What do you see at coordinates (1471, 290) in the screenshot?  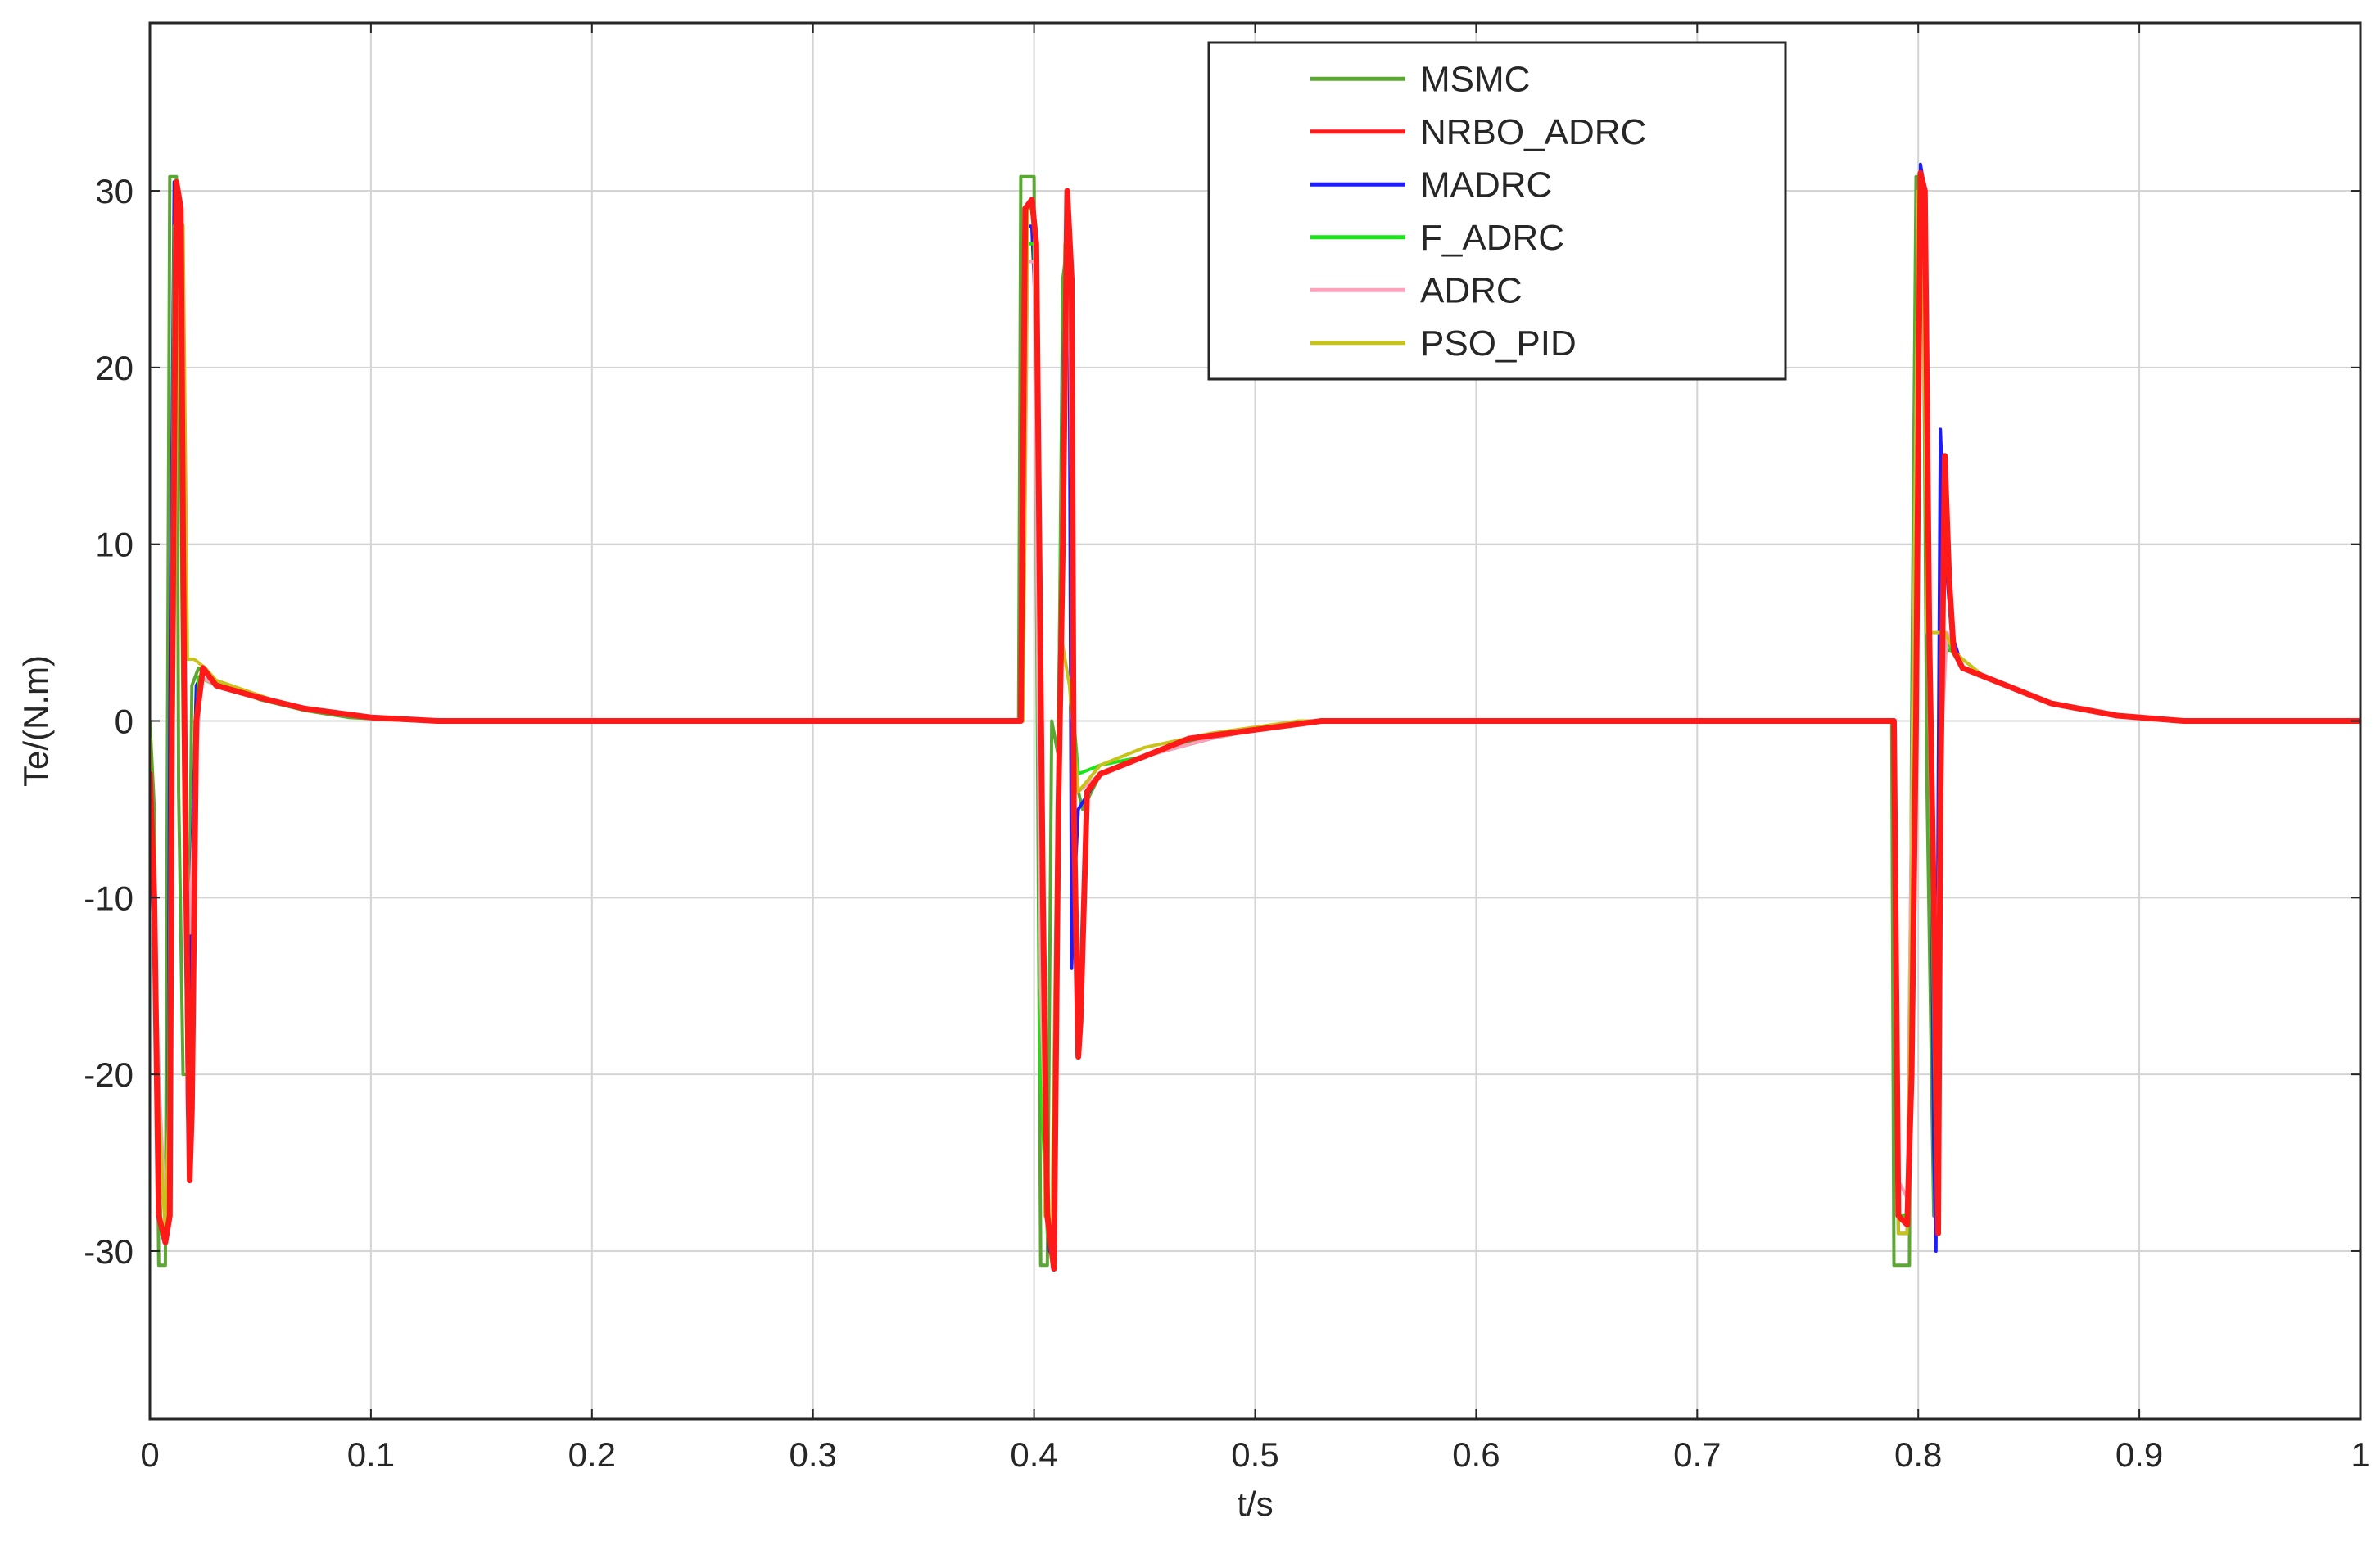 I see `legend-label: ADRC` at bounding box center [1471, 290].